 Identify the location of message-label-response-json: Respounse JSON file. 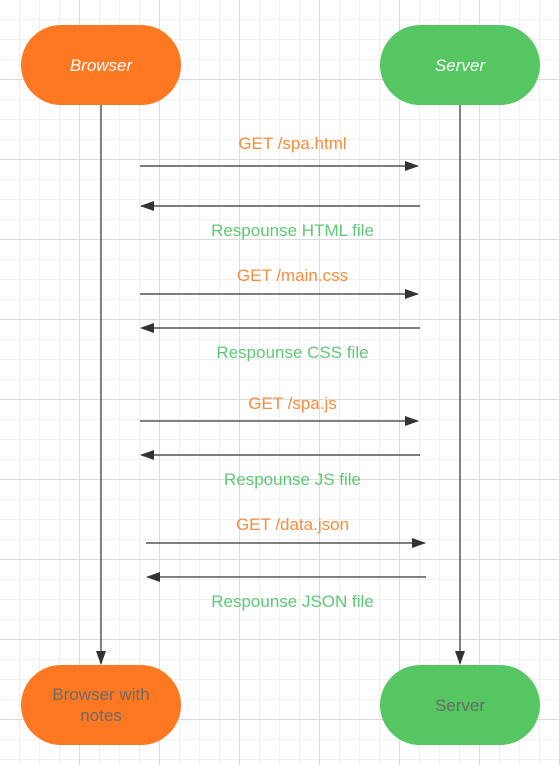
(292, 602).